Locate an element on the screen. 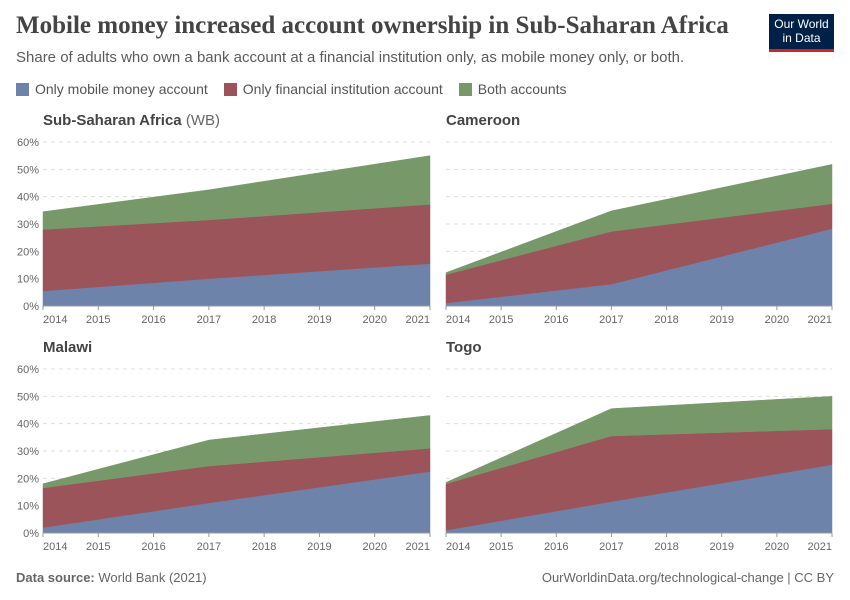  panel-title-suffix: (WB) is located at coordinates (202, 120).